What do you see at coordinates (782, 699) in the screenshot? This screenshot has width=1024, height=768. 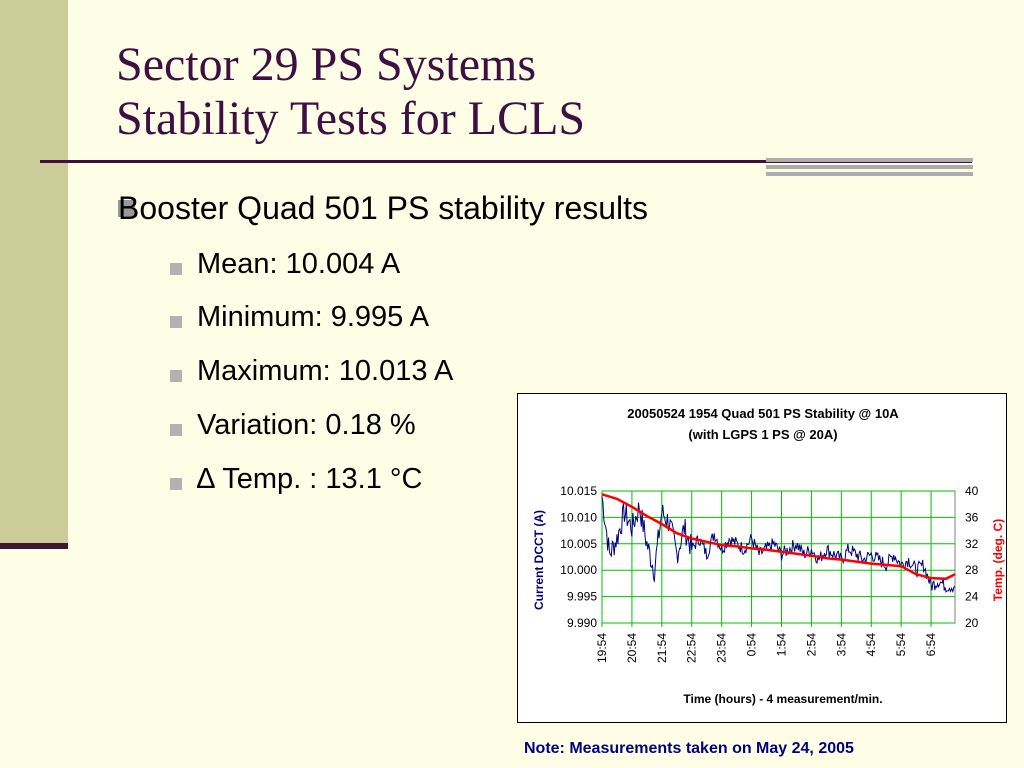 I see `x-axis-label: Time (hours) - 4 measurement/min.` at bounding box center [782, 699].